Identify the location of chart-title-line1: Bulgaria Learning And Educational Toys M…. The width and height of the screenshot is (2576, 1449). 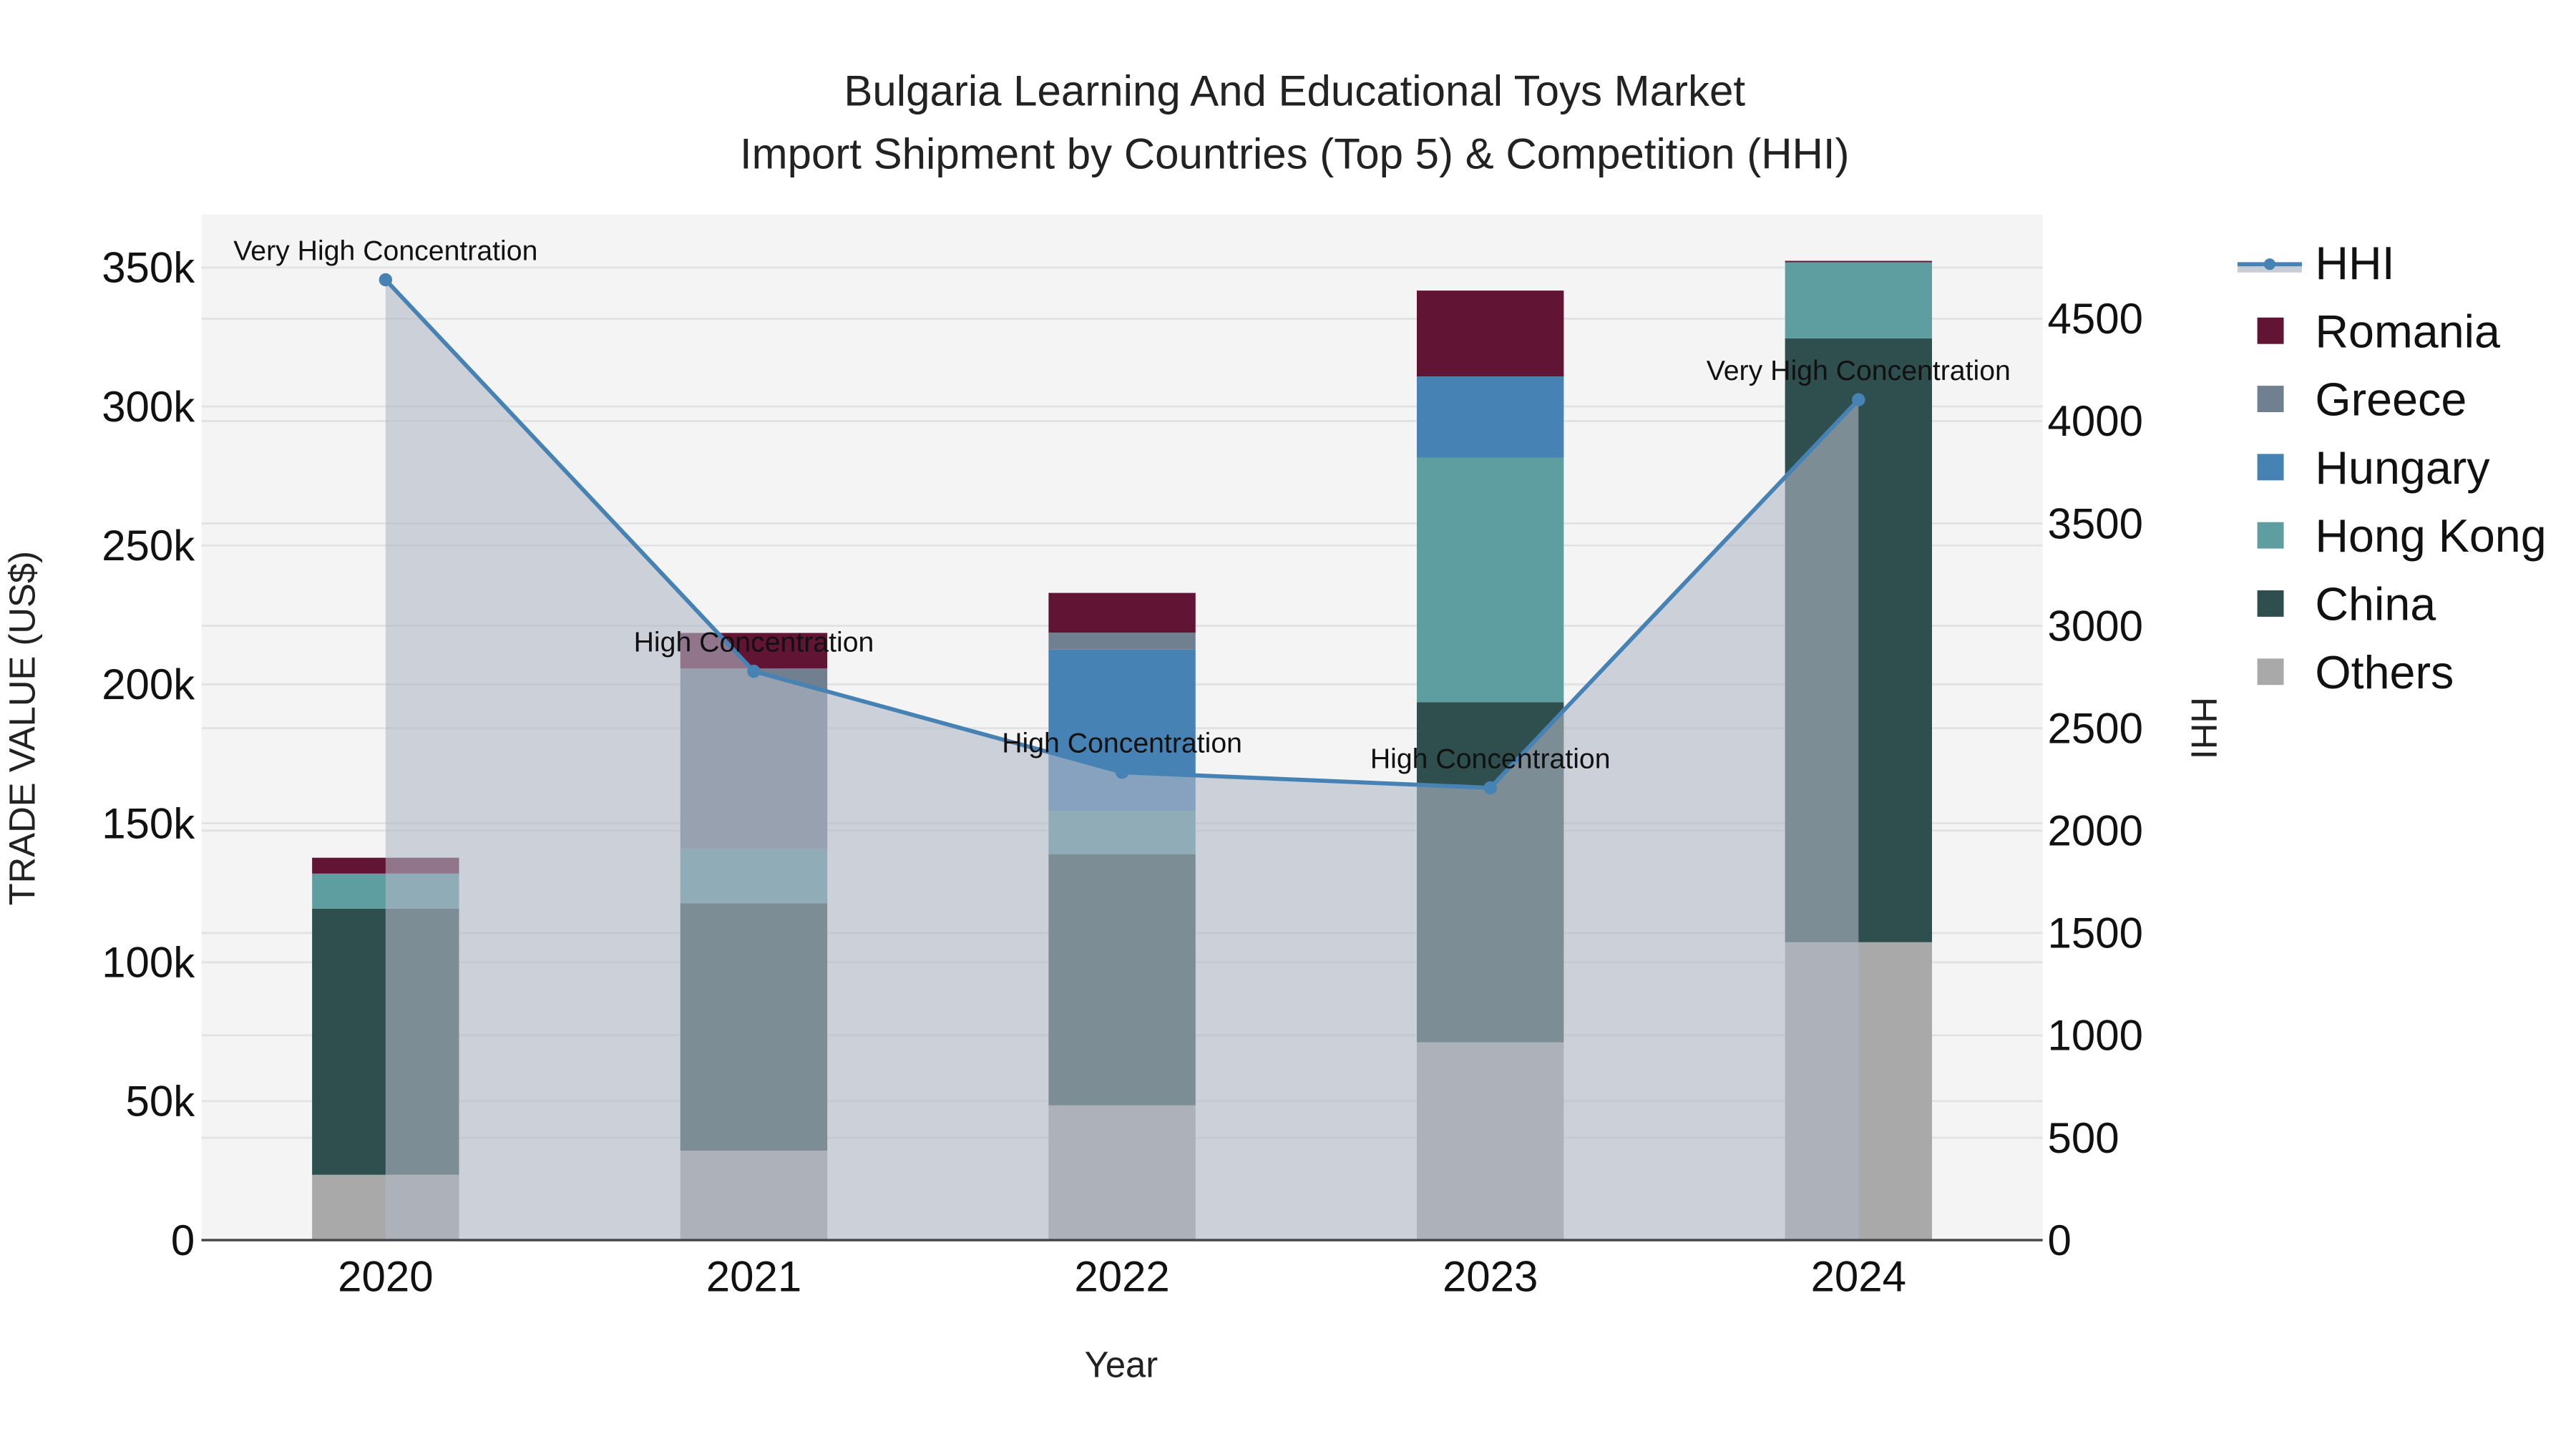
(1294, 91).